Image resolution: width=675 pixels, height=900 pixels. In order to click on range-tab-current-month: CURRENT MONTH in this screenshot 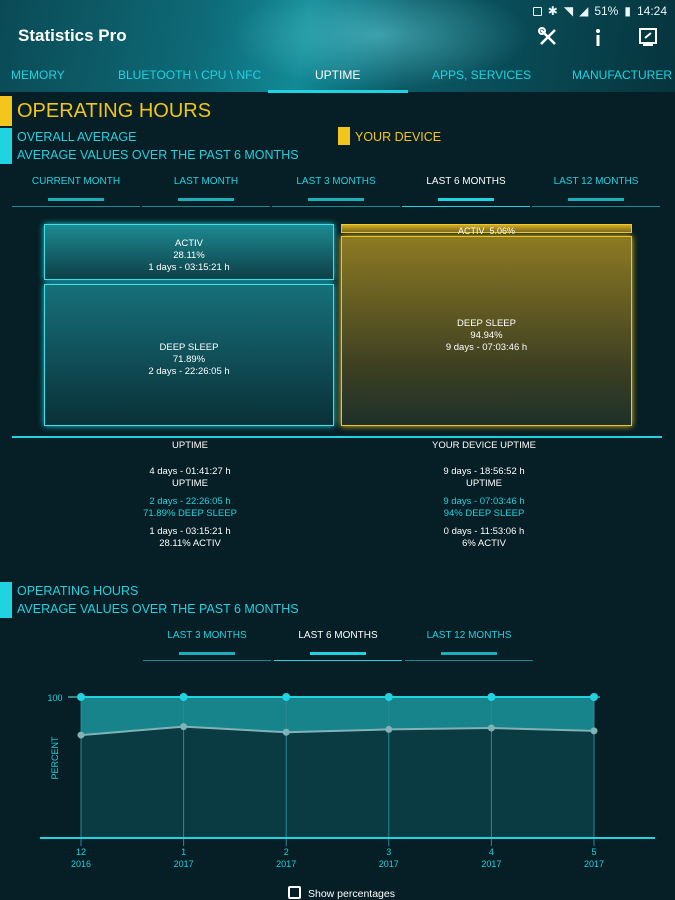, I will do `click(76, 181)`.